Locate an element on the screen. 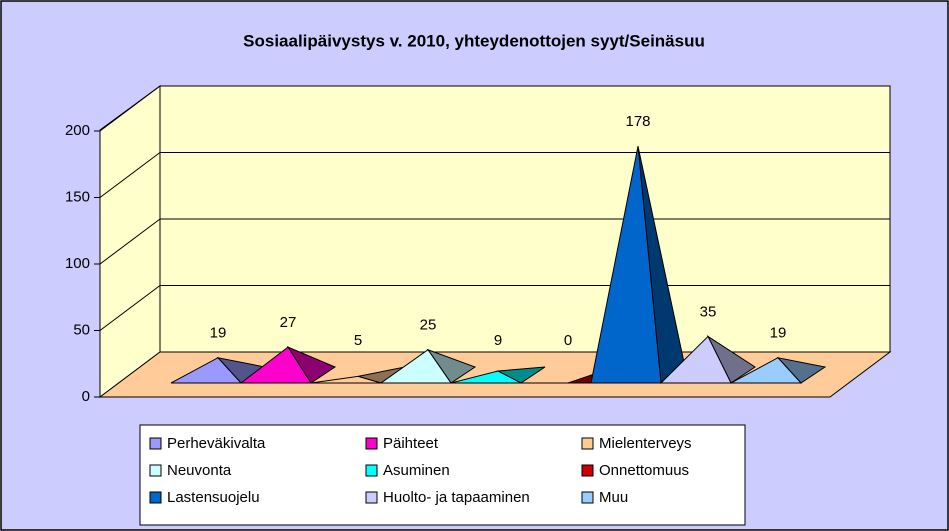 The width and height of the screenshot is (949, 531). y-tick-label: 0 is located at coordinates (86, 396).